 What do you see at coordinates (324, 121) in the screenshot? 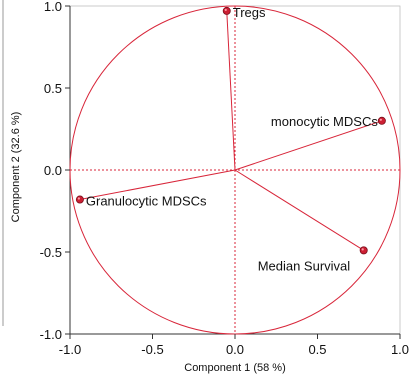
I see `point-label-monocytic-mdscs: monocytic MDSCs` at bounding box center [324, 121].